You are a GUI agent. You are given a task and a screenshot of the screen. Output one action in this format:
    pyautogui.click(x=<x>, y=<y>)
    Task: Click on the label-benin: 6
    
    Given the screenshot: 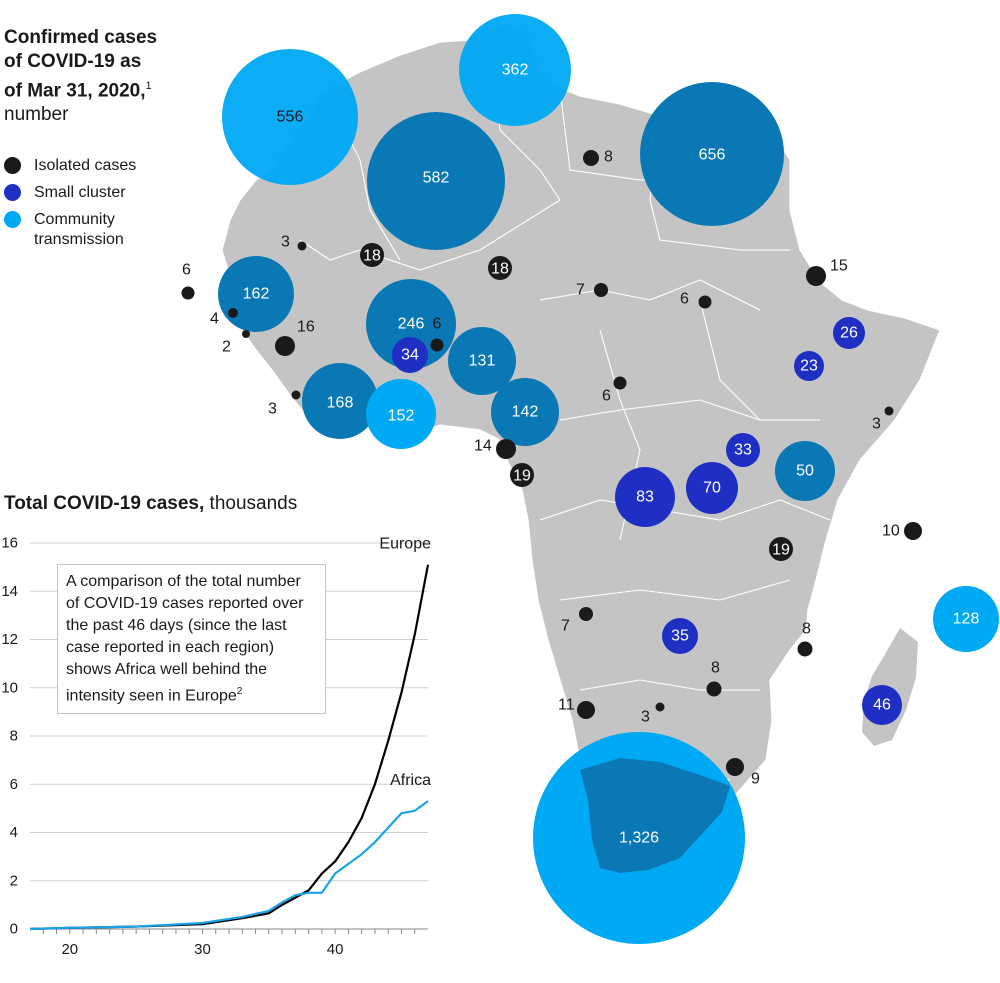 What is the action you would take?
    pyautogui.click(x=437, y=324)
    